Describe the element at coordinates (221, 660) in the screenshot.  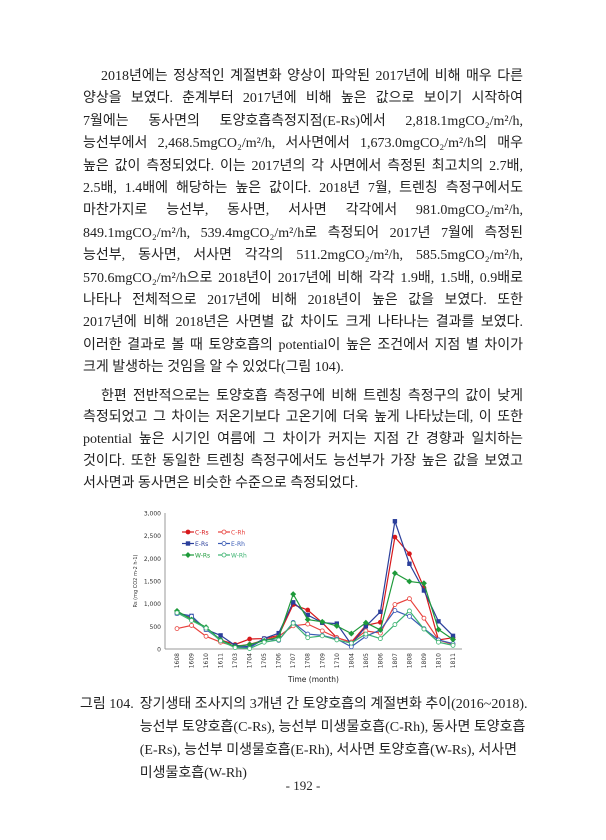
I see `x-tick-label: 1611` at that location.